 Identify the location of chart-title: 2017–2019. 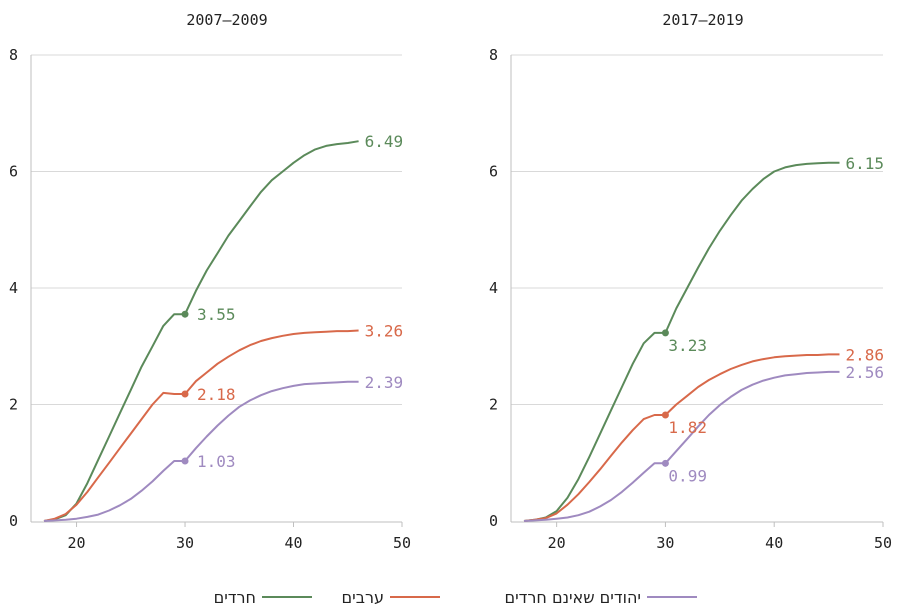
(702, 20).